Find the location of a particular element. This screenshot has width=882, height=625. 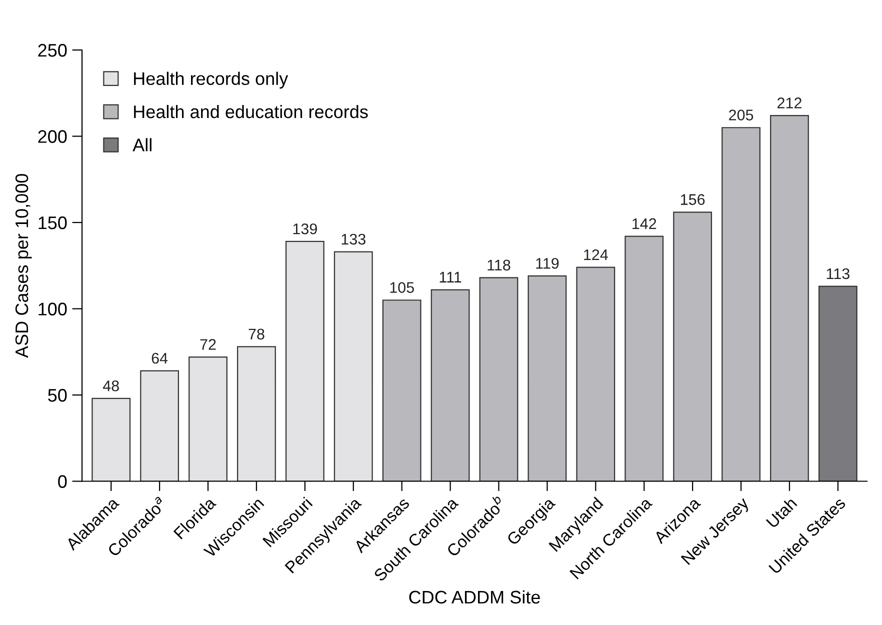

legend-label: Health records only is located at coordinates (211, 80).